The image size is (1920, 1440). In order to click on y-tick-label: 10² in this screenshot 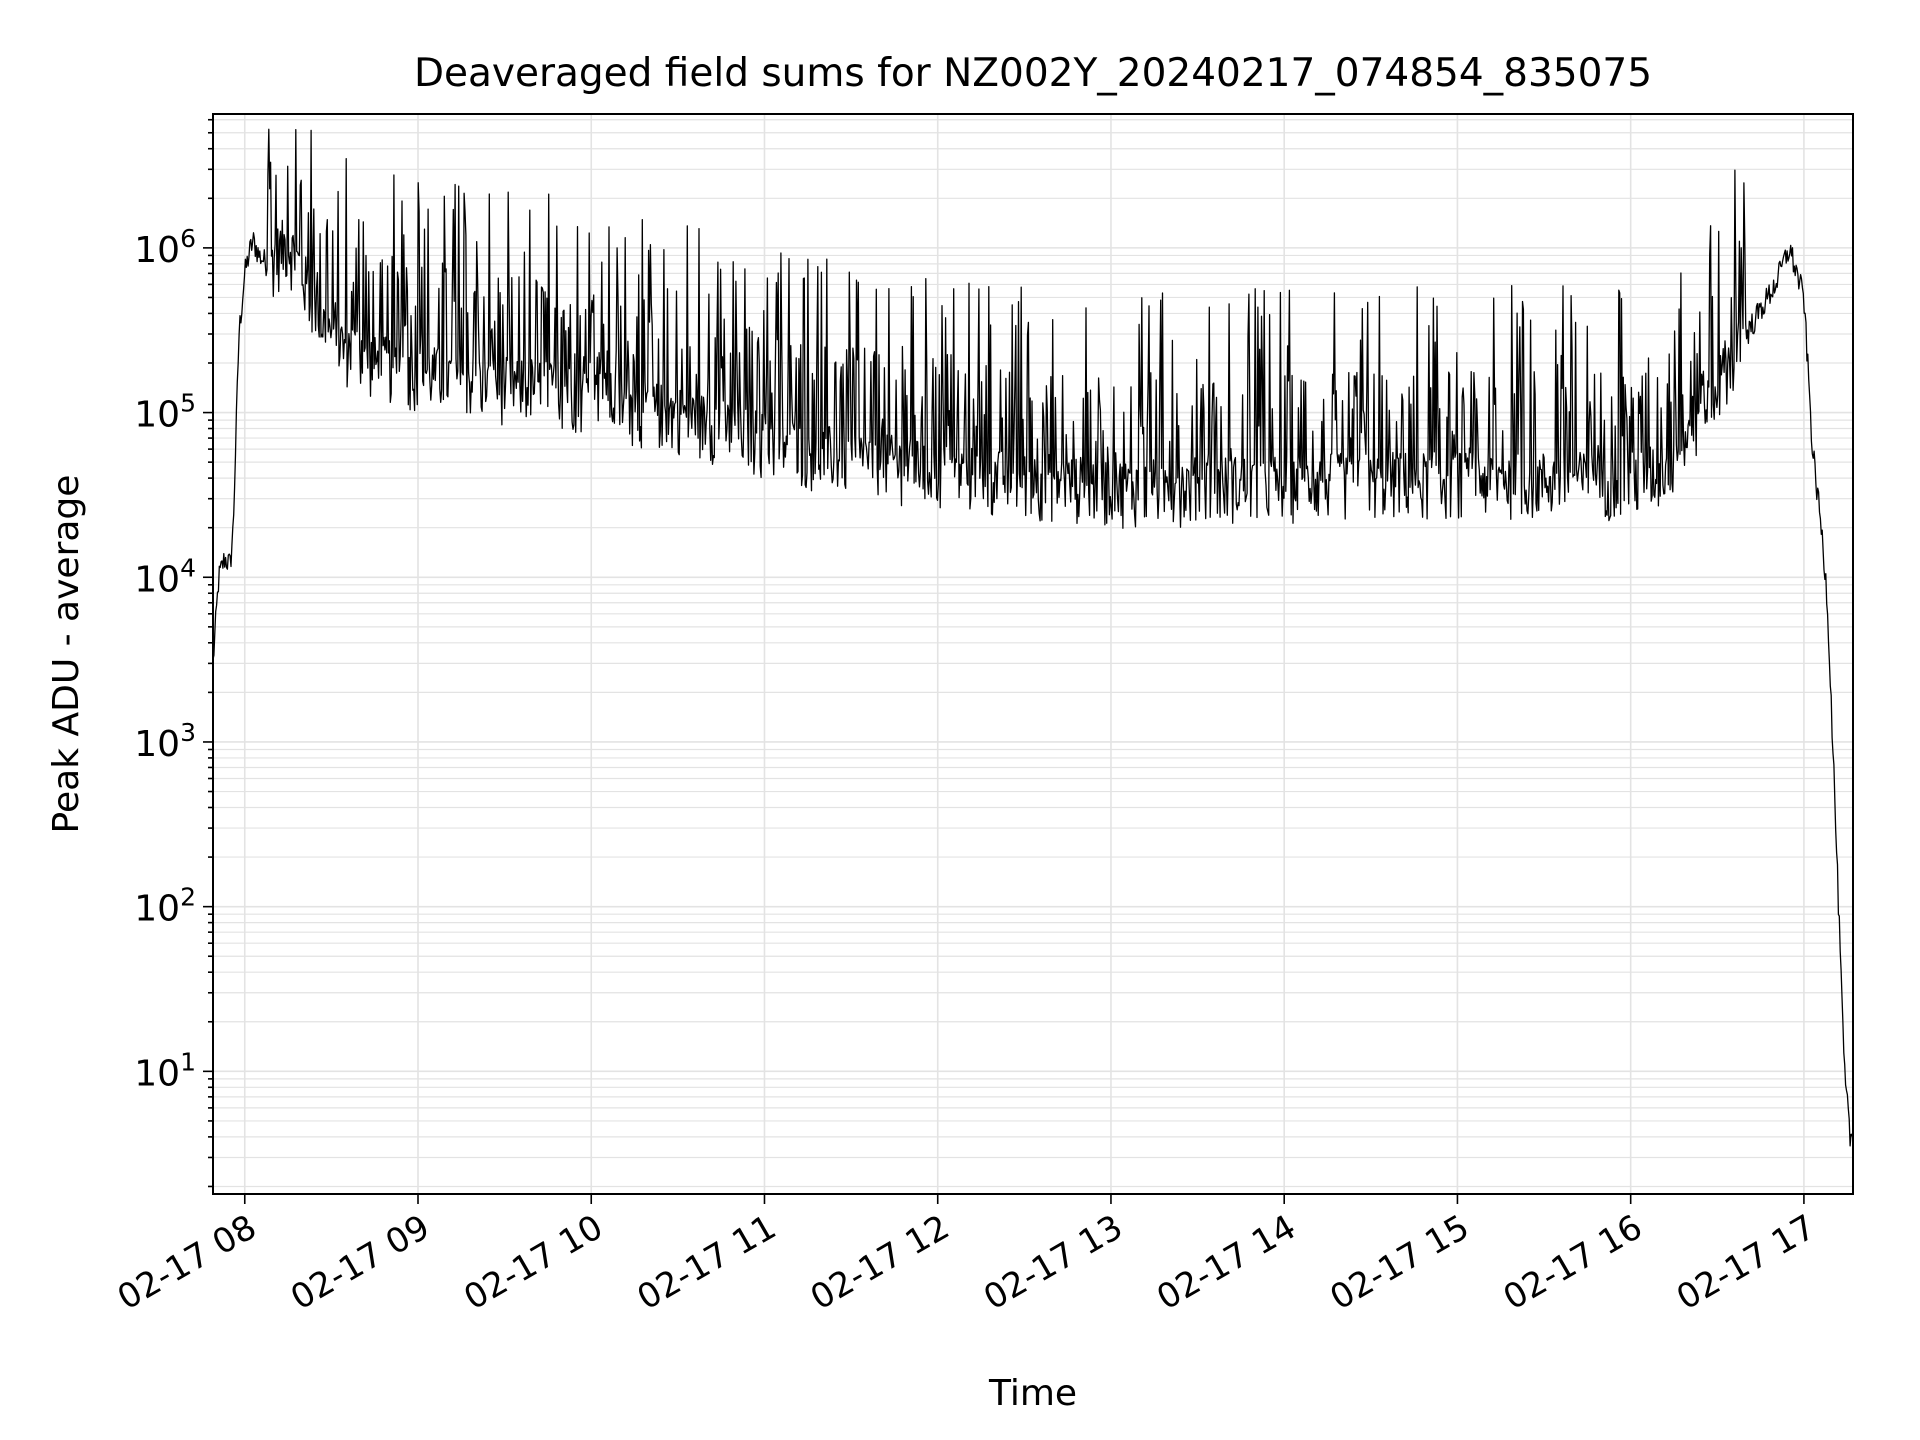, I will do `click(165, 906)`.